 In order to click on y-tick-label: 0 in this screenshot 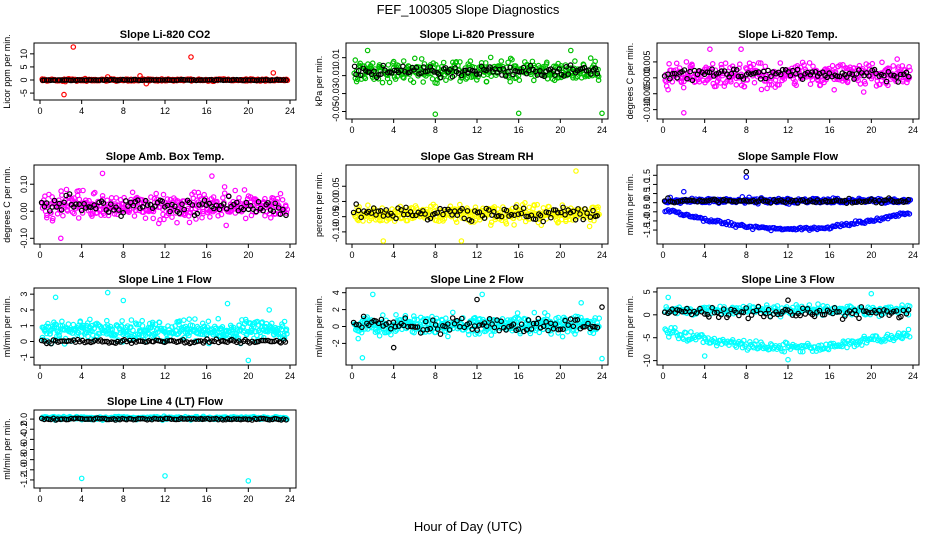, I will do `click(24, 79)`.